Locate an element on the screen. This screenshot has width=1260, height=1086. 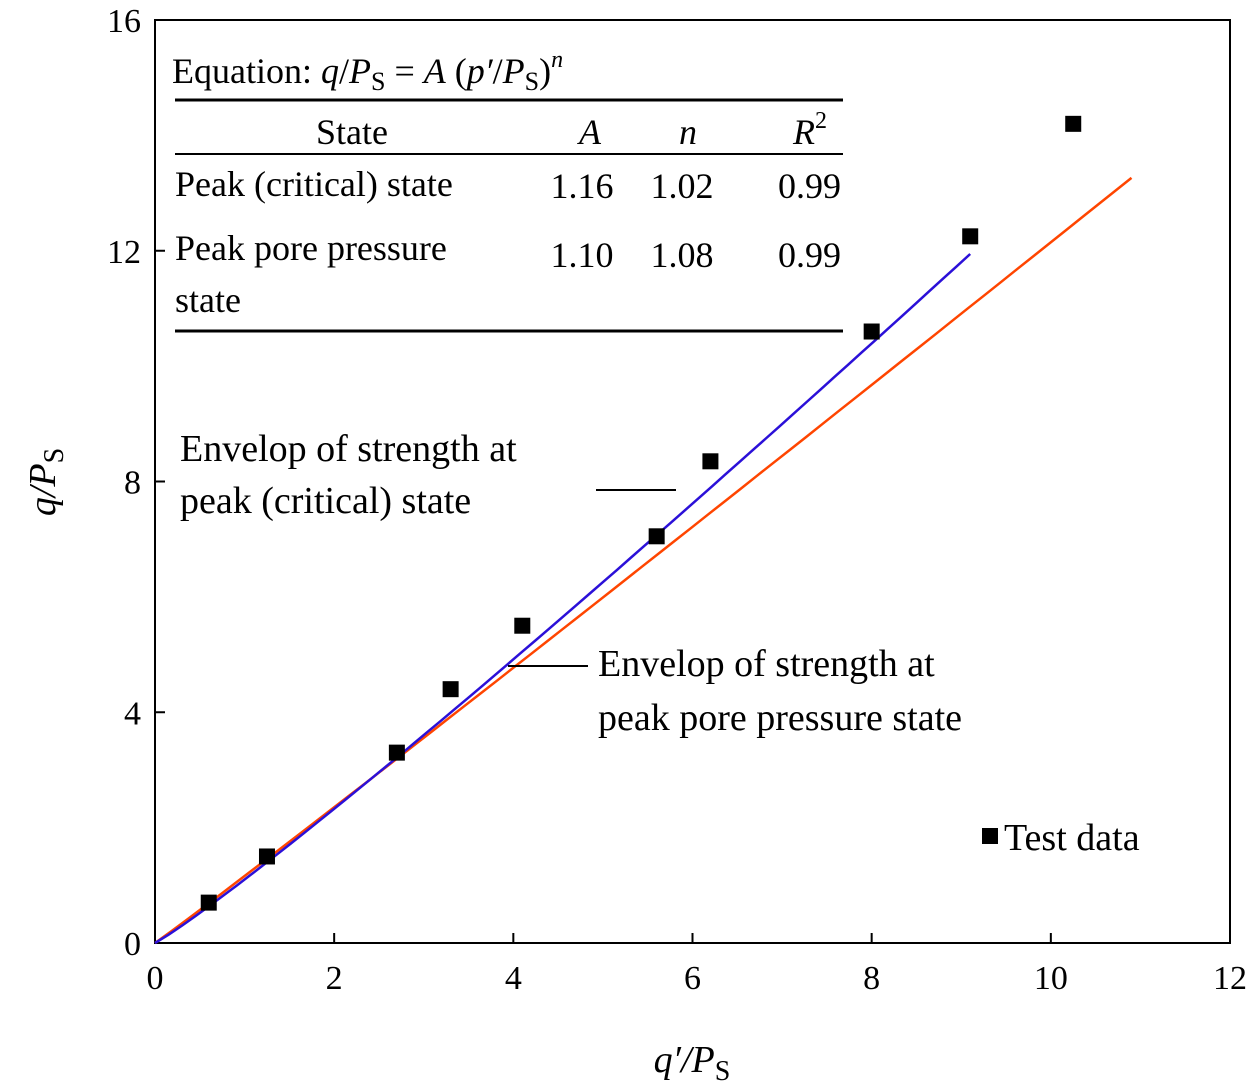
table-row2-A: 1.10 is located at coordinates (582, 255).